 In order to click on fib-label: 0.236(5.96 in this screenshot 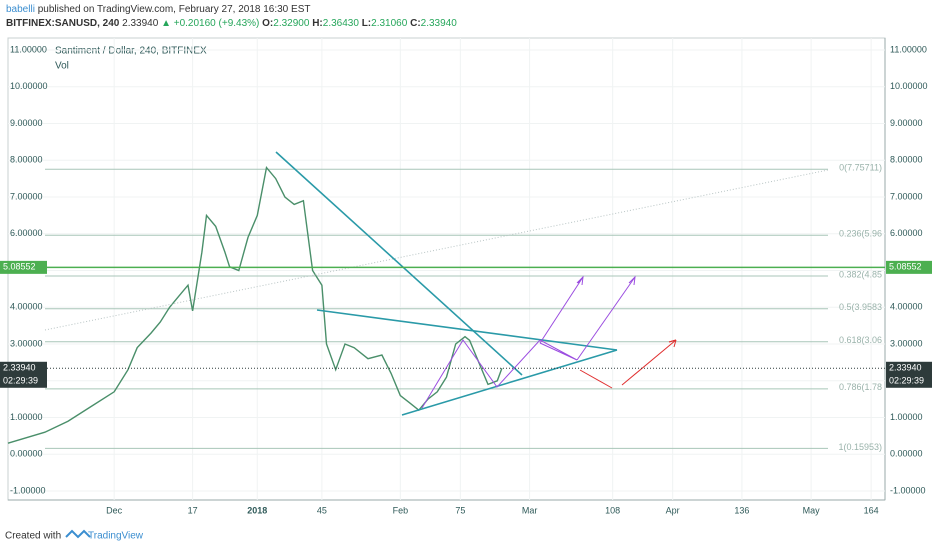, I will do `click(860, 234)`.